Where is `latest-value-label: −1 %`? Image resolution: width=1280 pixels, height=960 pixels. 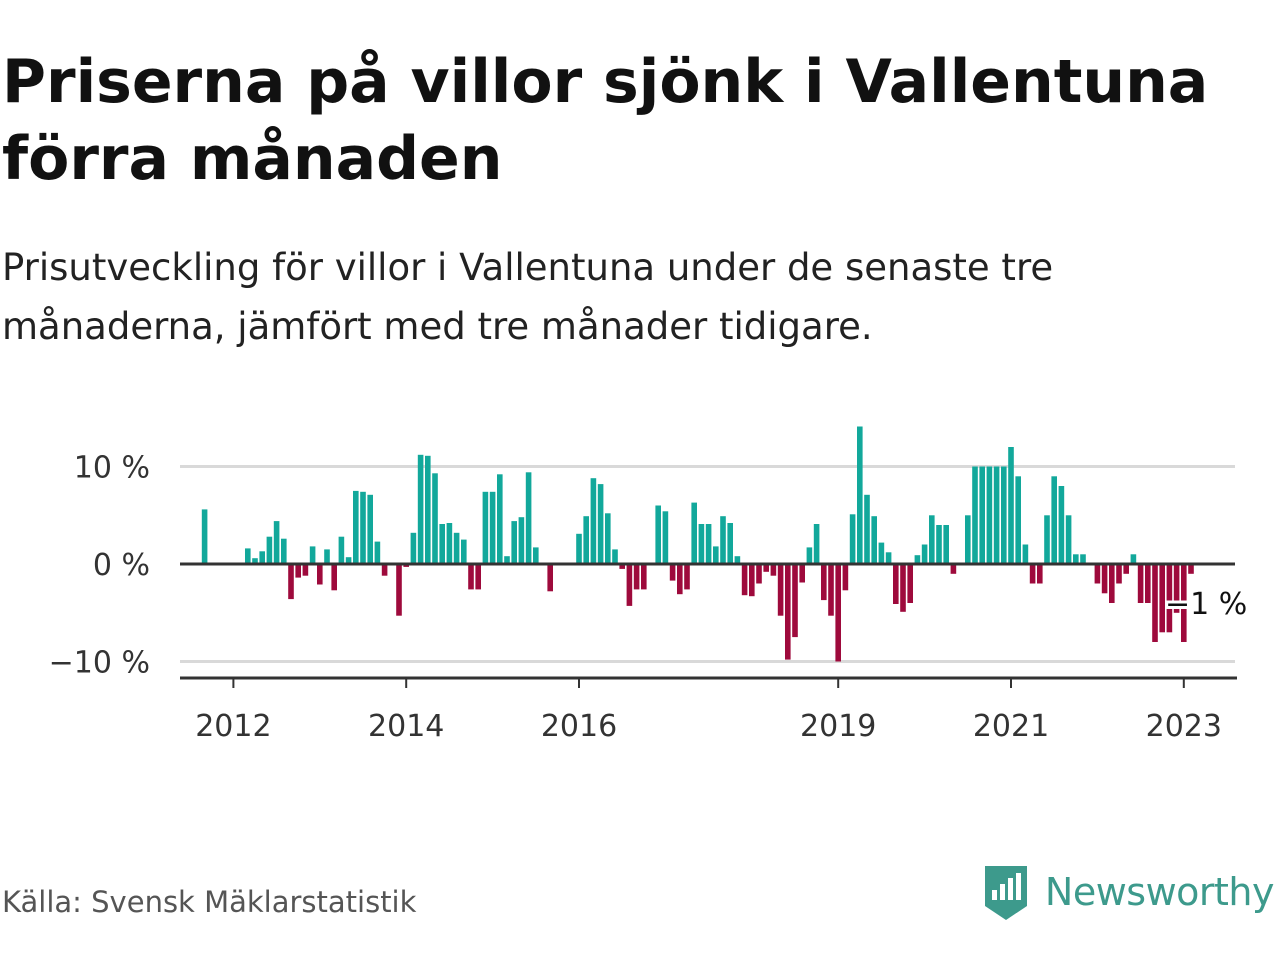 latest-value-label: −1 % is located at coordinates (1206, 604).